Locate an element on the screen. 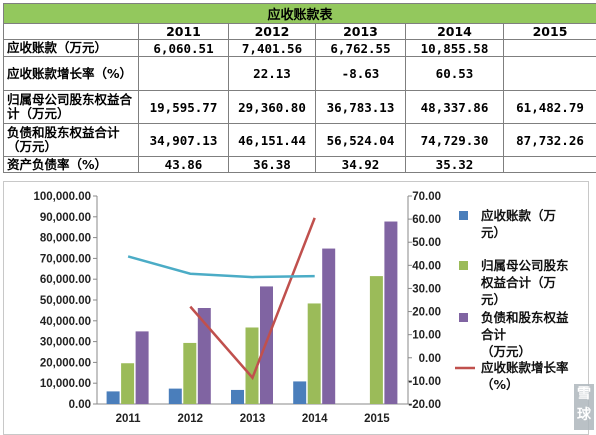 The height and width of the screenshot is (435, 596). row-label: 归属母公司股东权益合计（万元） is located at coordinates (71, 107).